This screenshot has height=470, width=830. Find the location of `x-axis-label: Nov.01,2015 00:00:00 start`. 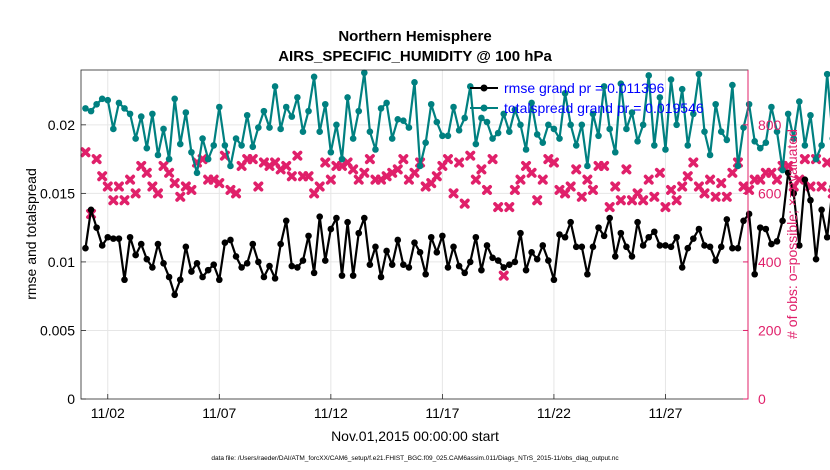

x-axis-label: Nov.01,2015 00:00:00 start is located at coordinates (415, 436).